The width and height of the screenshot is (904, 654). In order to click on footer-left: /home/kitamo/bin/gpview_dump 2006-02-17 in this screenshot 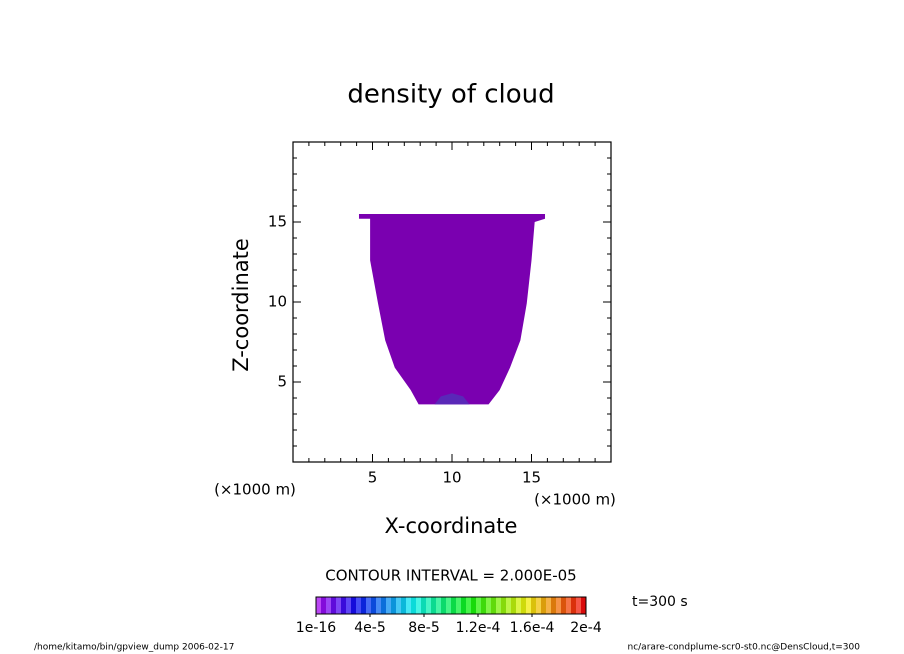, I will do `click(134, 648)`.